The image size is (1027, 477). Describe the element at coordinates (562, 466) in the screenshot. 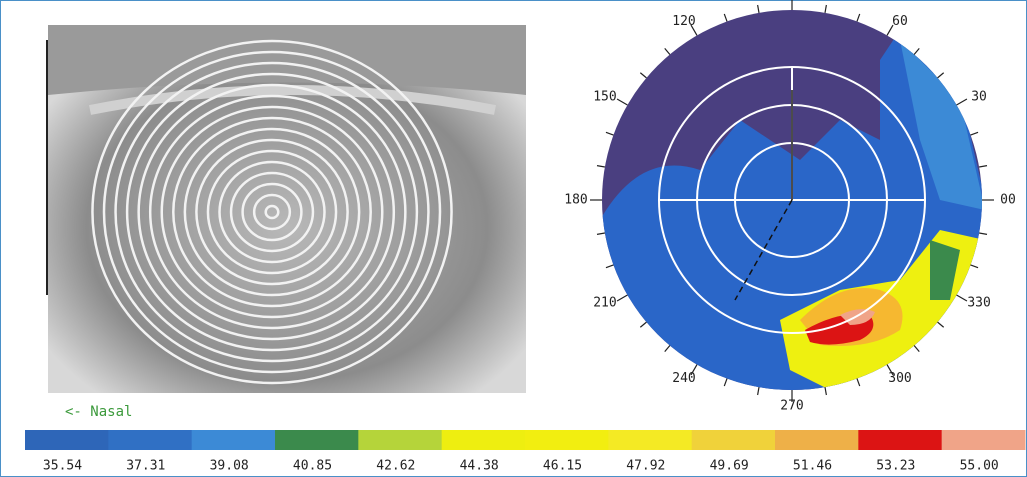

I see `scale-label: 46.15` at that location.